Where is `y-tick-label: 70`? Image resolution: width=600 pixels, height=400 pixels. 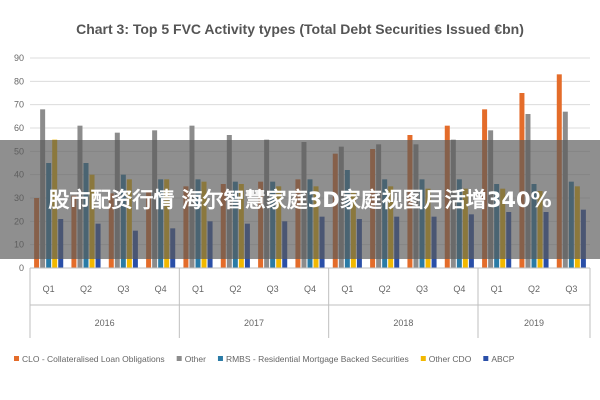
y-tick-label: 70 is located at coordinates (19, 105).